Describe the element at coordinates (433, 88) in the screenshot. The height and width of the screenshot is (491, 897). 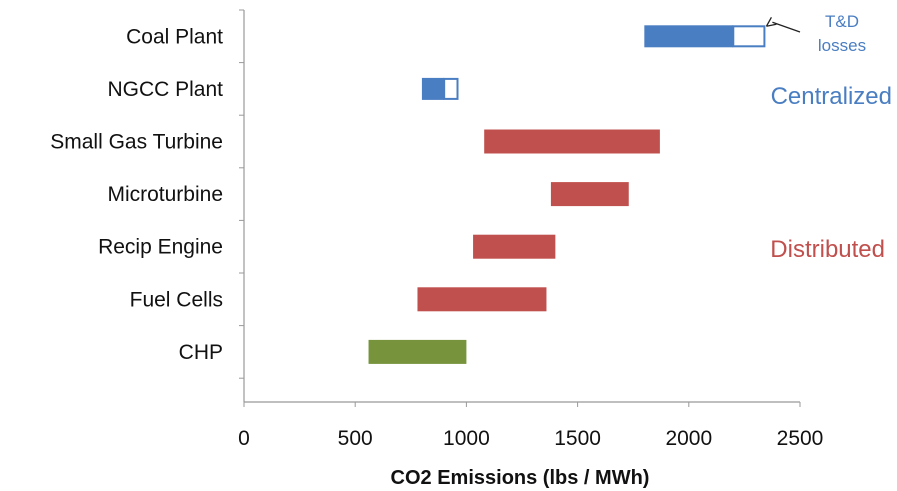
I see `bar-ngcc-plant` at that location.